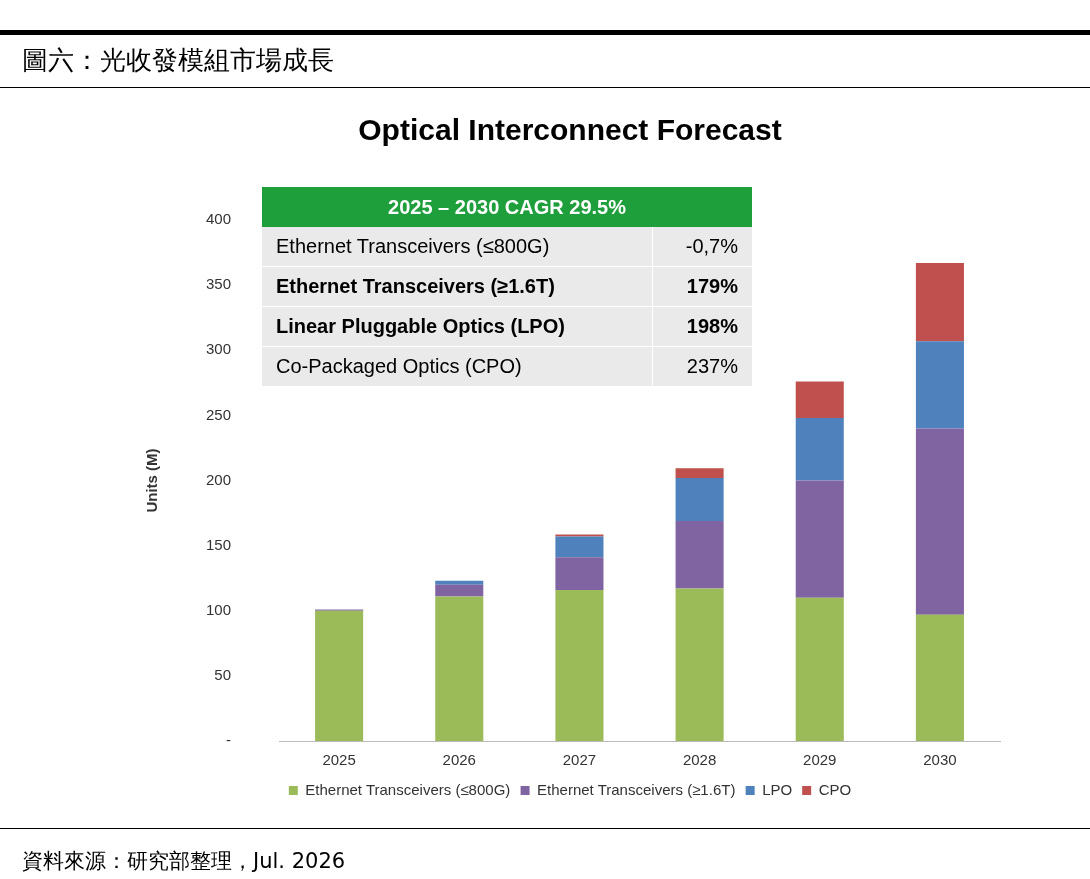 This screenshot has width=1090, height=879. Describe the element at coordinates (940, 760) in the screenshot. I see `x-tick-label: 2030` at that location.